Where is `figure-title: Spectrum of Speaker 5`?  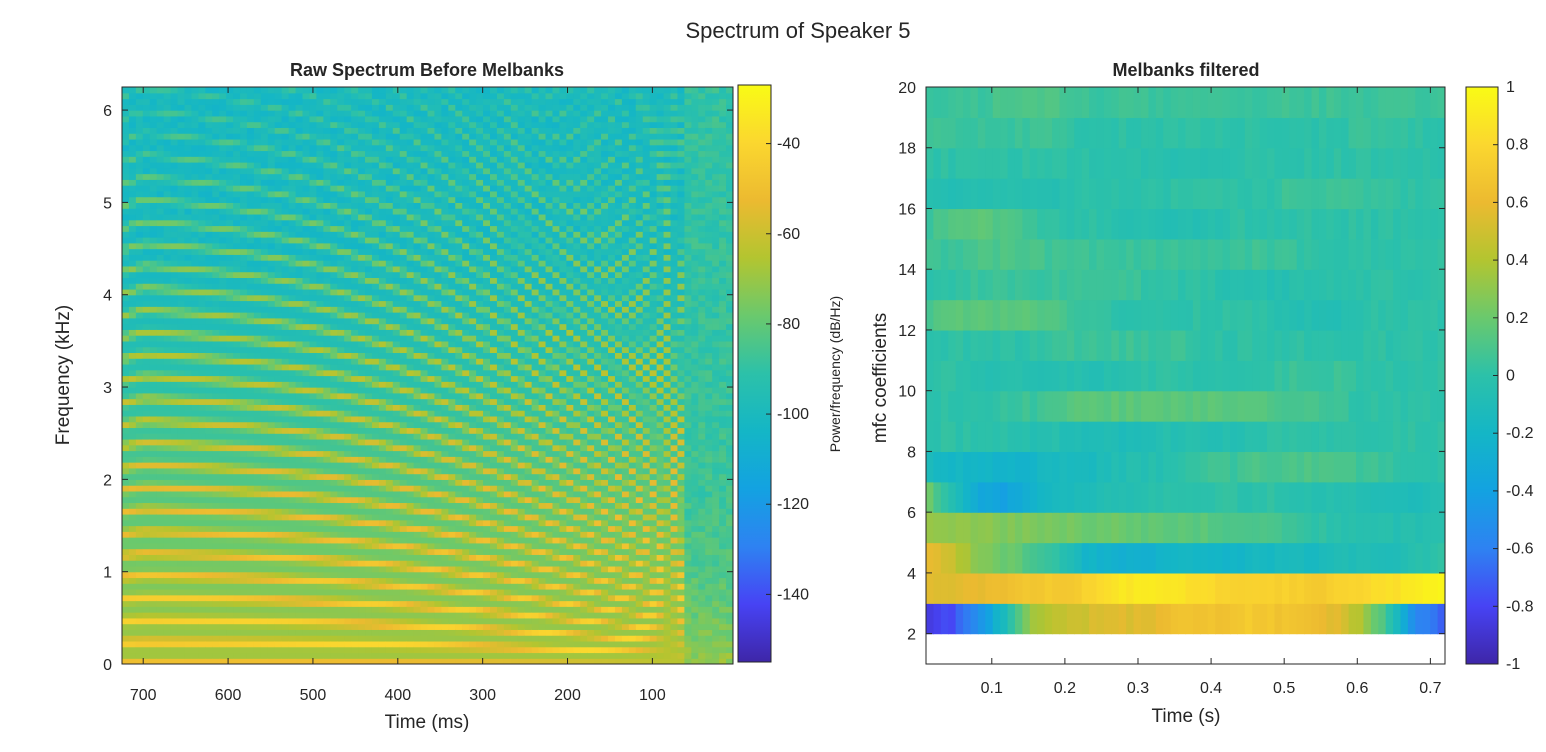
figure-title: Spectrum of Speaker 5 is located at coordinates (797, 30).